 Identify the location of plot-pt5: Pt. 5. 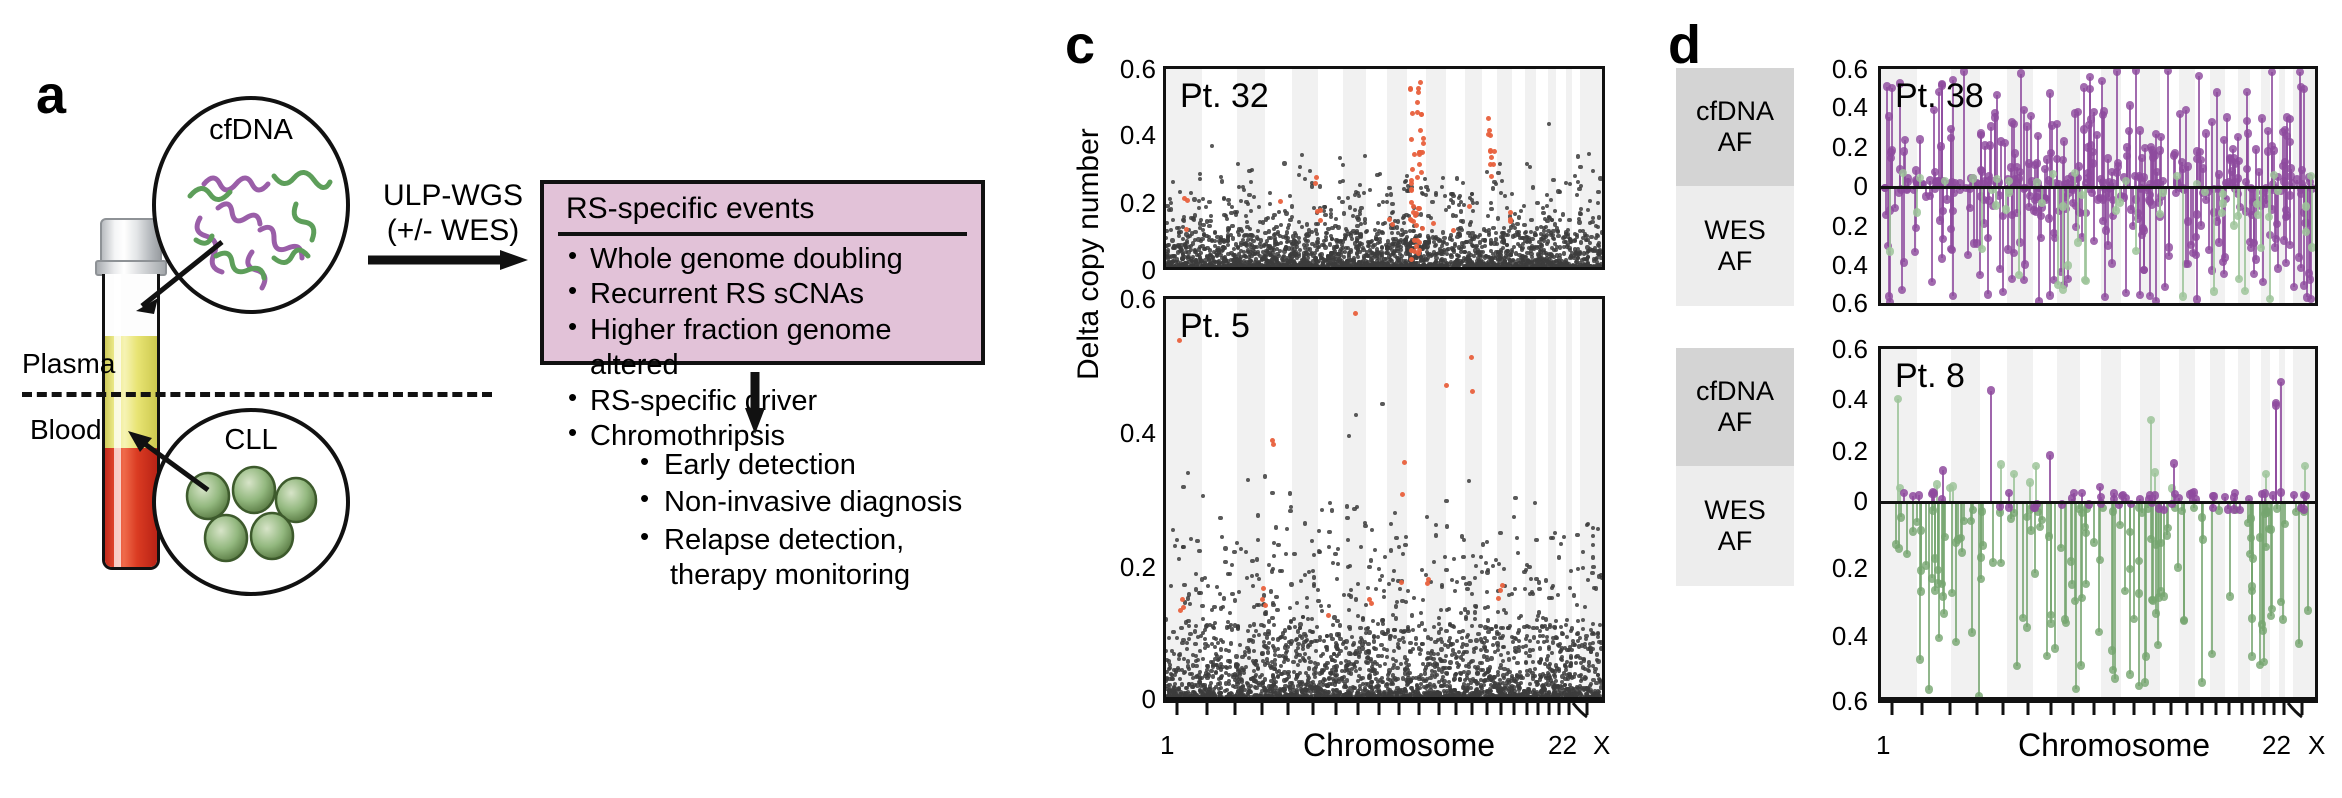
(1384, 498).